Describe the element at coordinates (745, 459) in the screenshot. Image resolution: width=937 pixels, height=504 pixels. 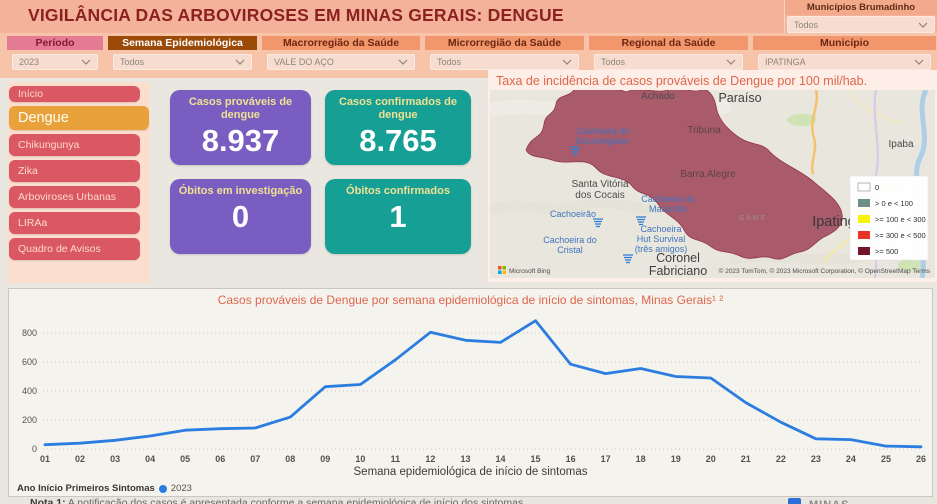
I see `x-axis-tick-label: 21` at that location.